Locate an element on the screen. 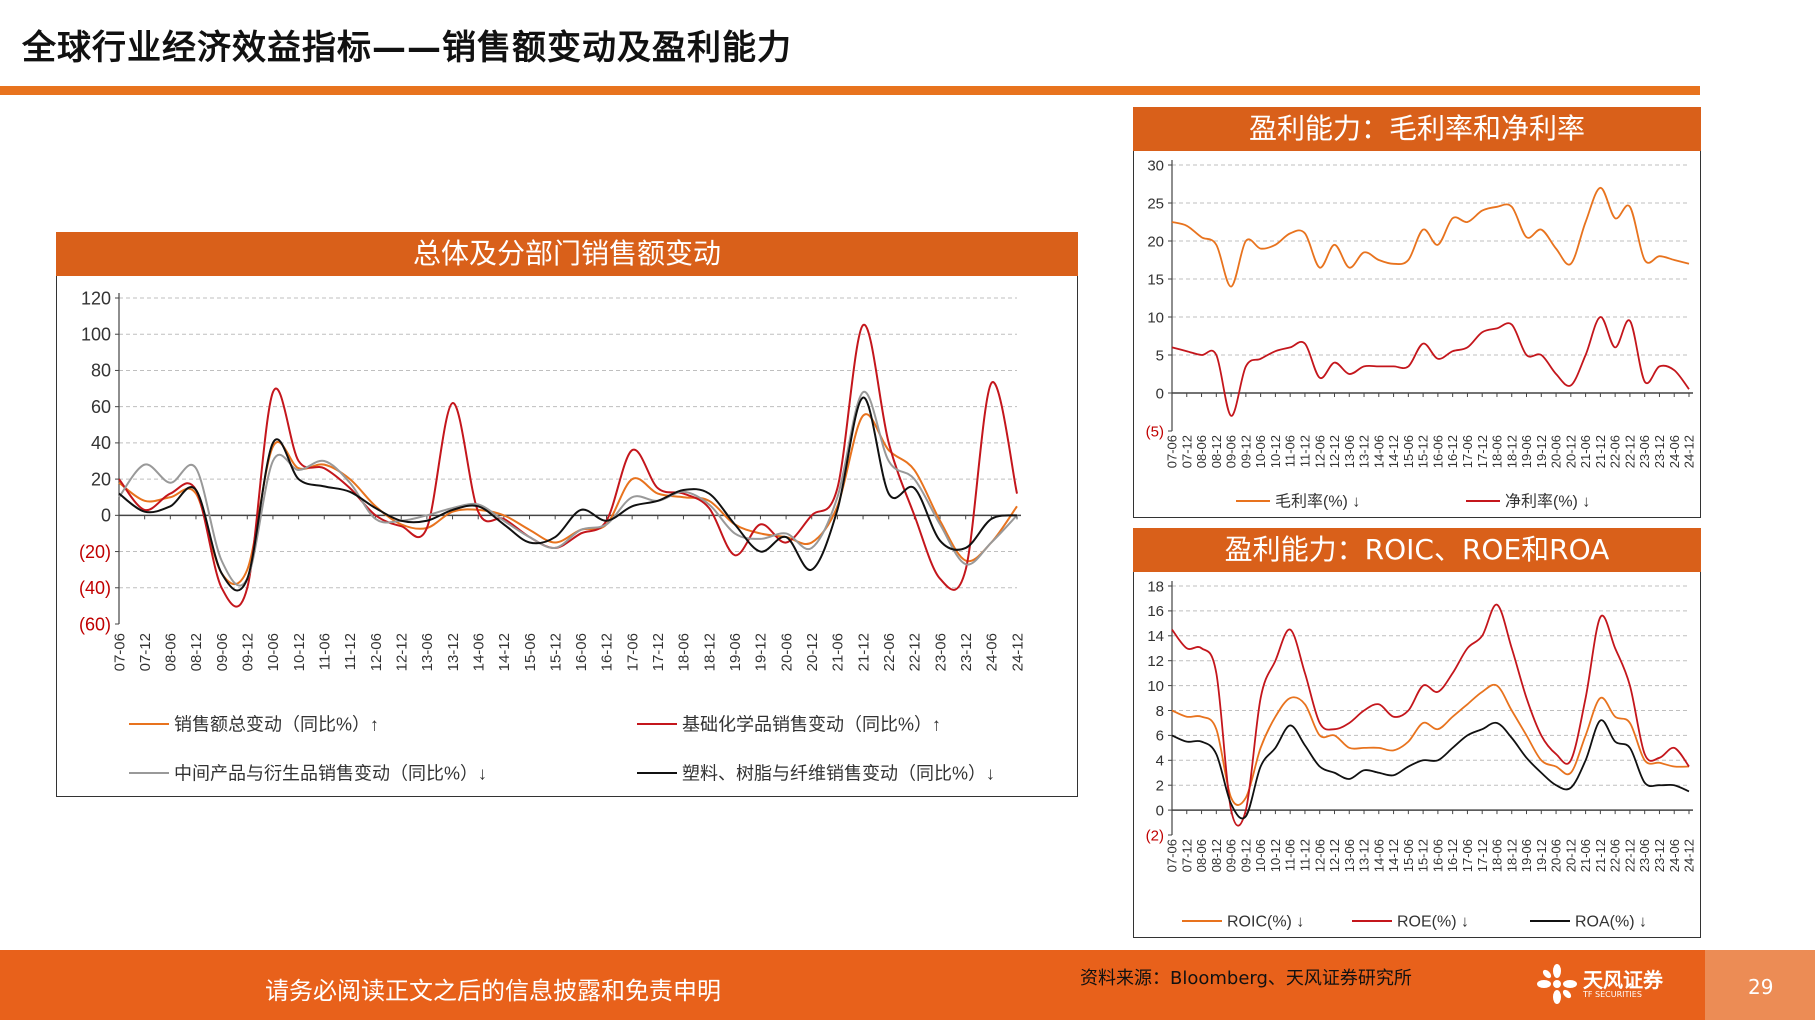 The image size is (1815, 1020). y-tick-label: 6 is located at coordinates (1160, 736).